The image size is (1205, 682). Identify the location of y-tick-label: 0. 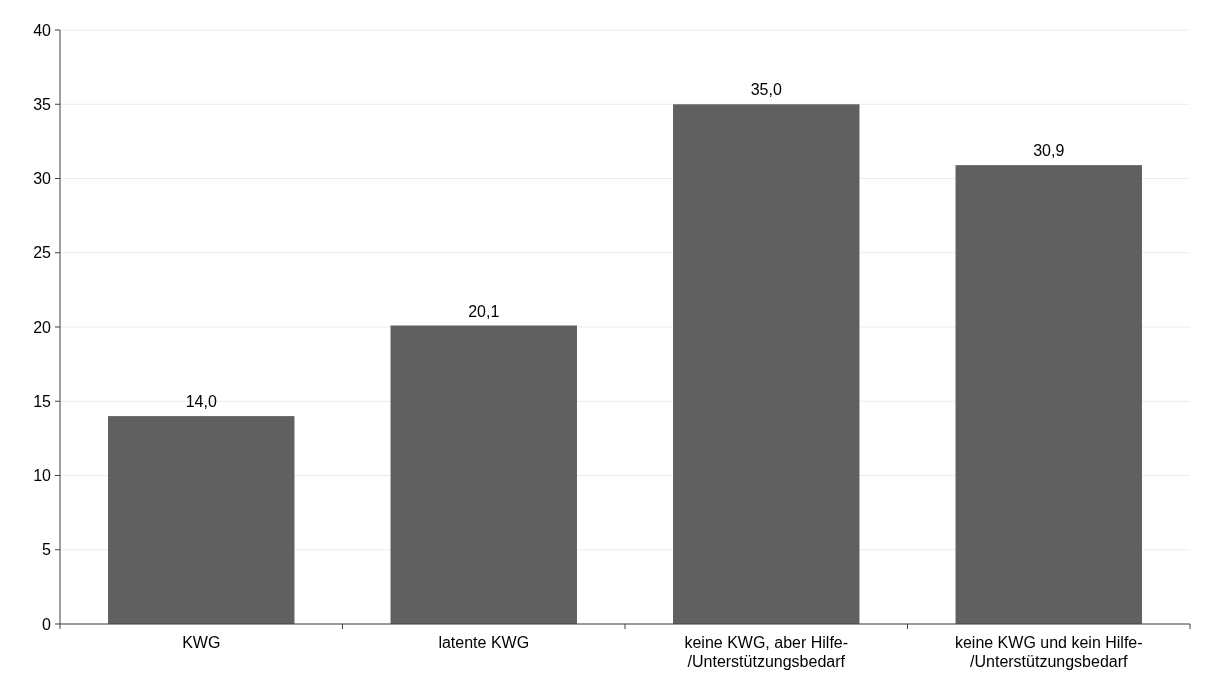
(47, 624).